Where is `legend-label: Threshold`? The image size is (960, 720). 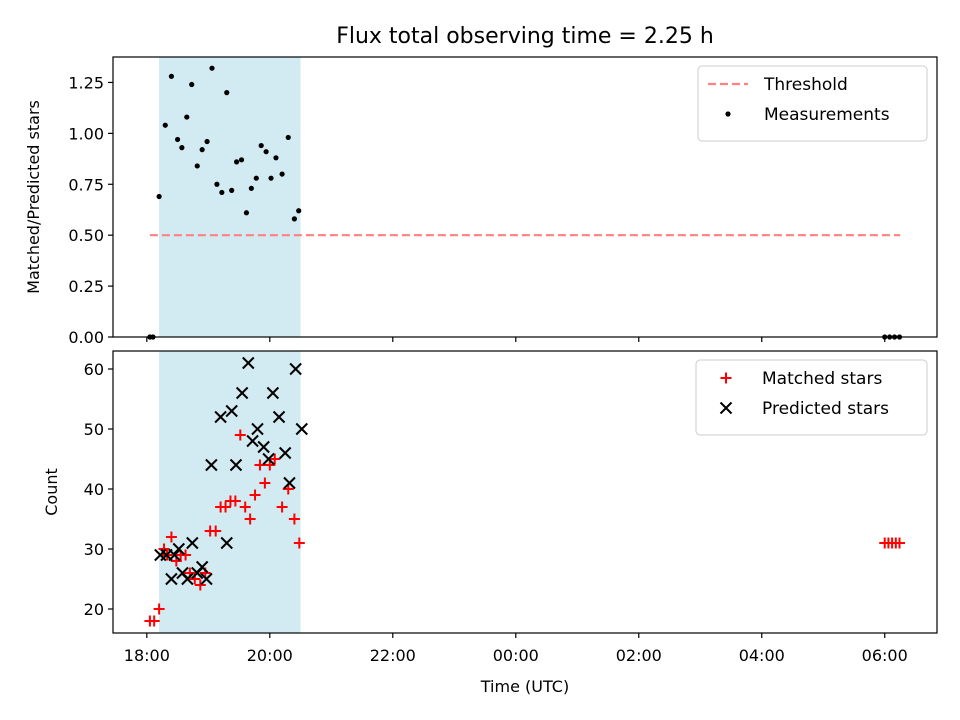
legend-label: Threshold is located at coordinates (805, 85).